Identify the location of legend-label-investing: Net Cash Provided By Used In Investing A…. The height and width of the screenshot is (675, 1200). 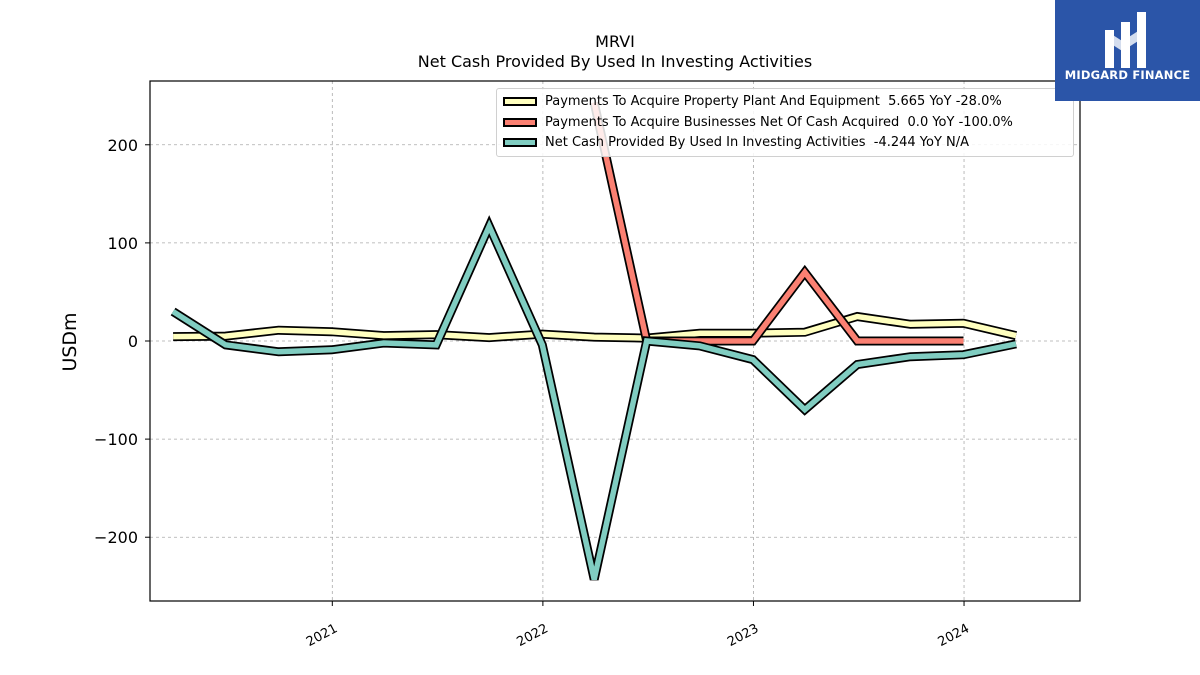
(757, 142).